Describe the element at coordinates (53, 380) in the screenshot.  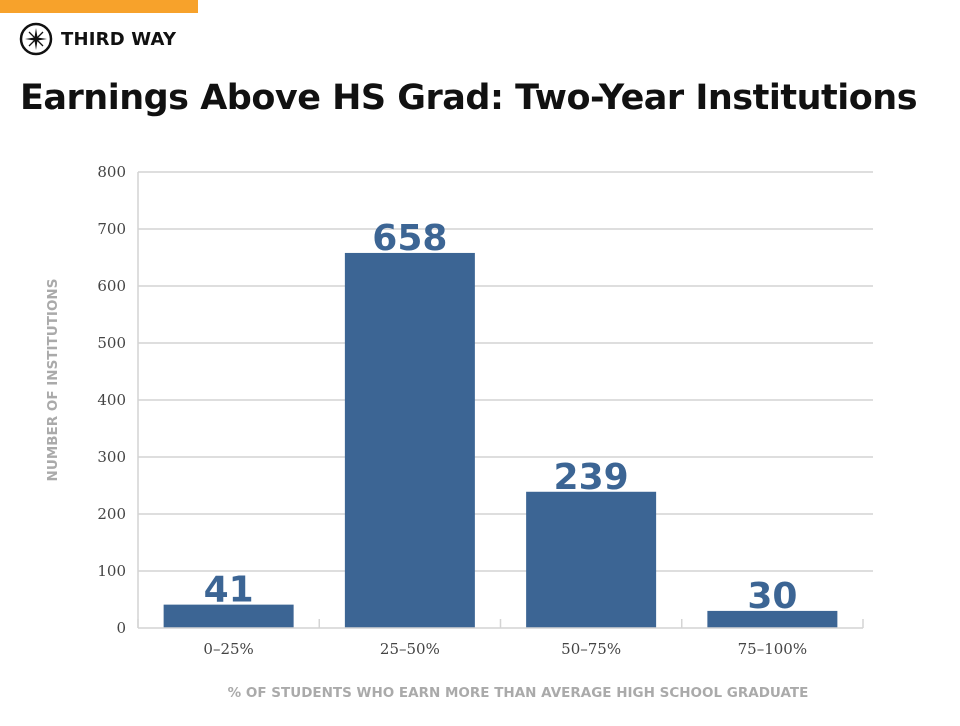
I see `y-axis-label: NUMBER OF INSTITUTIONS` at that location.